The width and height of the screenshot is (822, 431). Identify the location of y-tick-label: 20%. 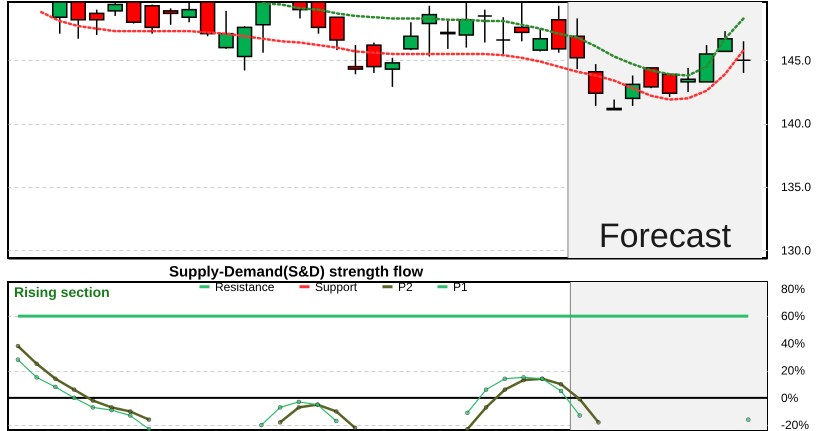
(793, 371).